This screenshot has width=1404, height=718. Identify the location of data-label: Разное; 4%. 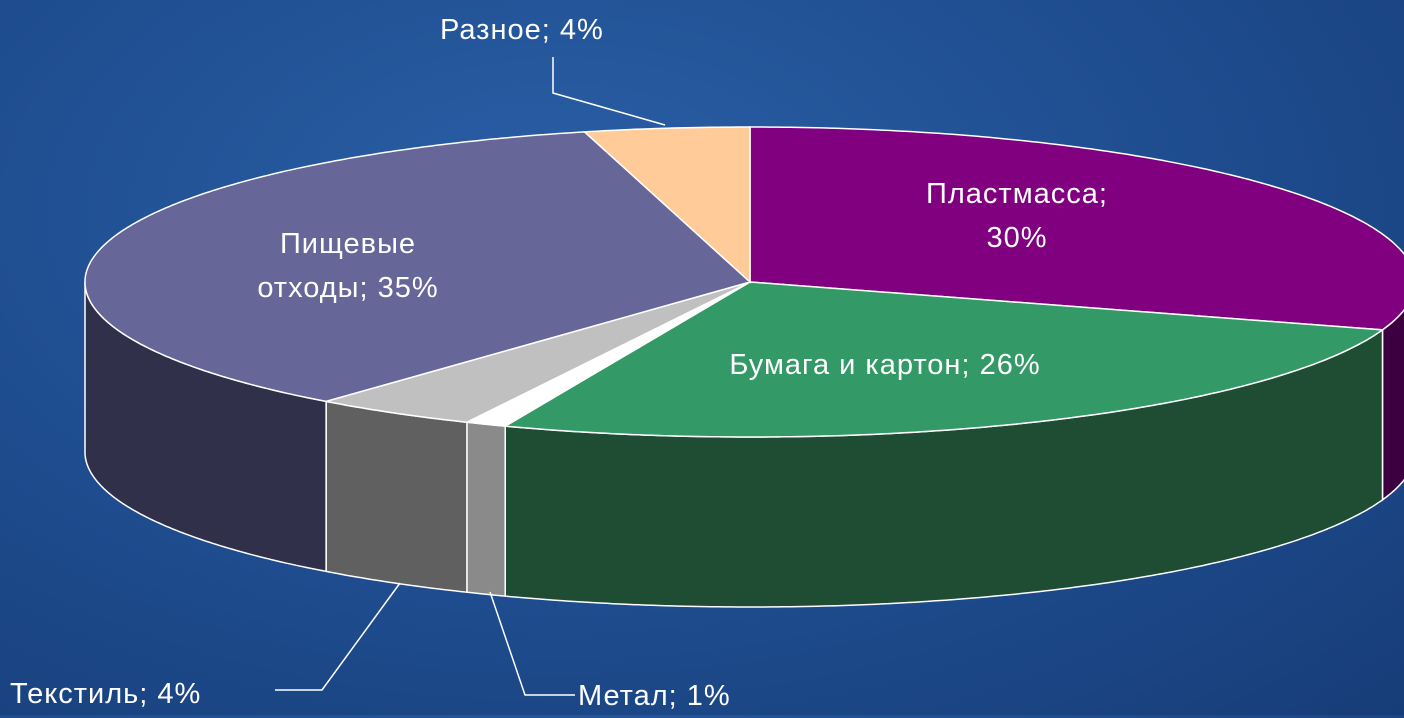
(522, 30).